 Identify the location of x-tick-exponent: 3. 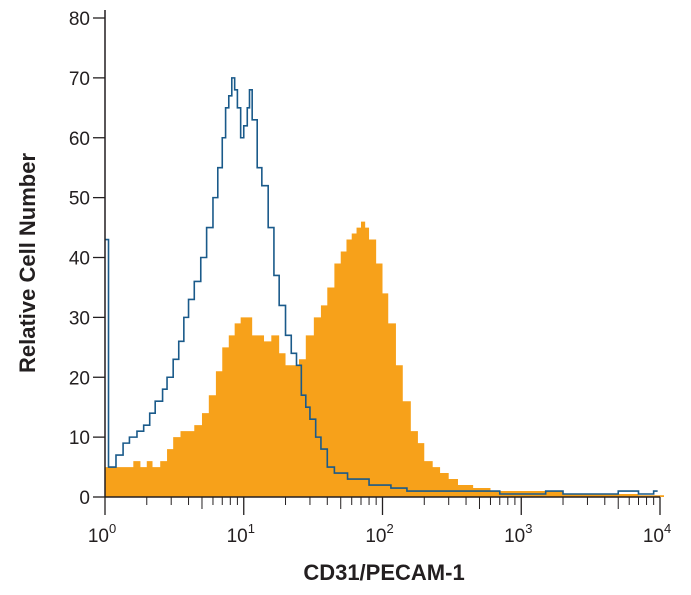
(528, 528).